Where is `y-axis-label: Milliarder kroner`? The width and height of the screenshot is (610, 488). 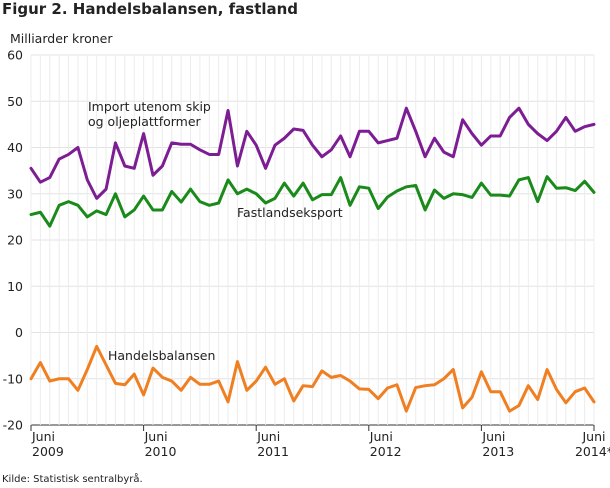 y-axis-label: Milliarder kroner is located at coordinates (61, 38).